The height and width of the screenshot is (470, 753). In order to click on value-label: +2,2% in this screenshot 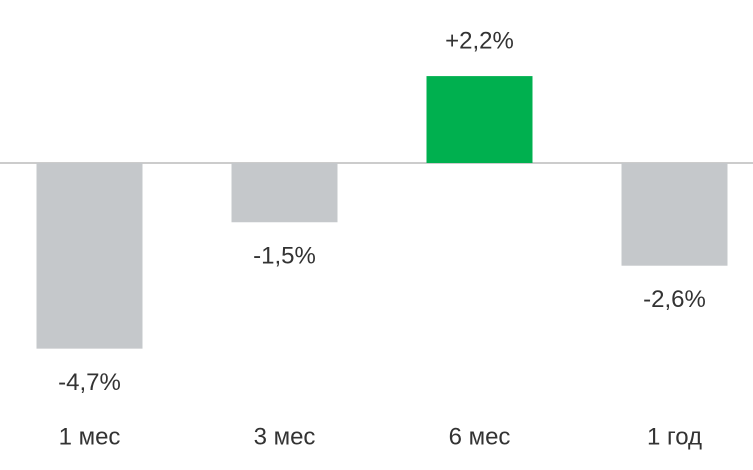, I will do `click(479, 40)`.